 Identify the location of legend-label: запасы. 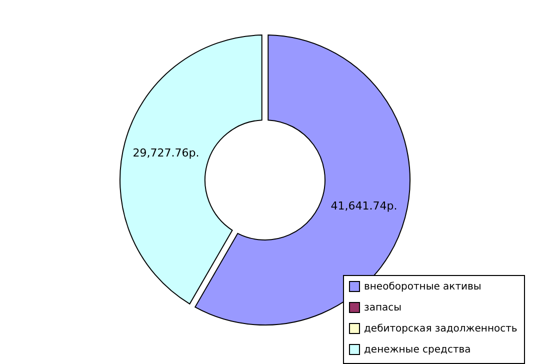
(383, 308).